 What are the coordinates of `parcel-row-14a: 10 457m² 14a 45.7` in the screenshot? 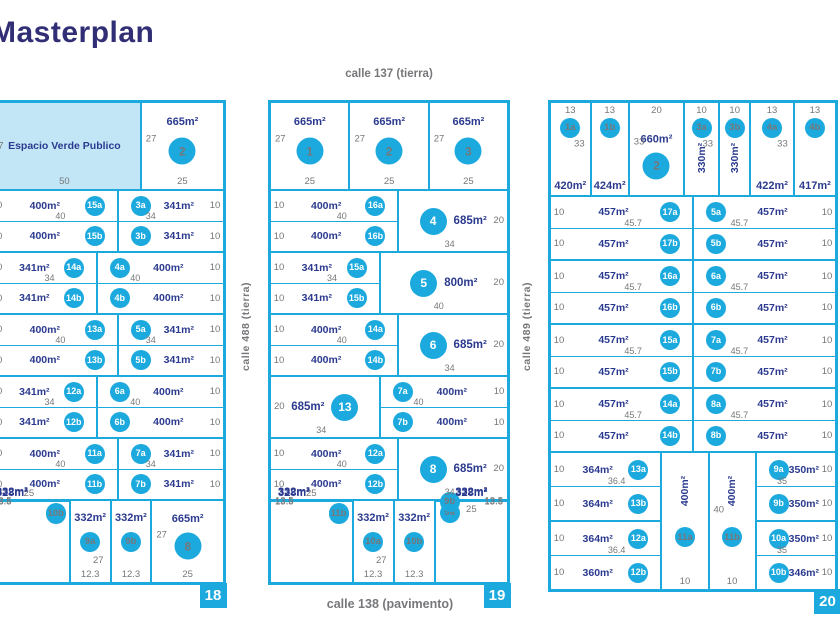 It's located at (621, 404).